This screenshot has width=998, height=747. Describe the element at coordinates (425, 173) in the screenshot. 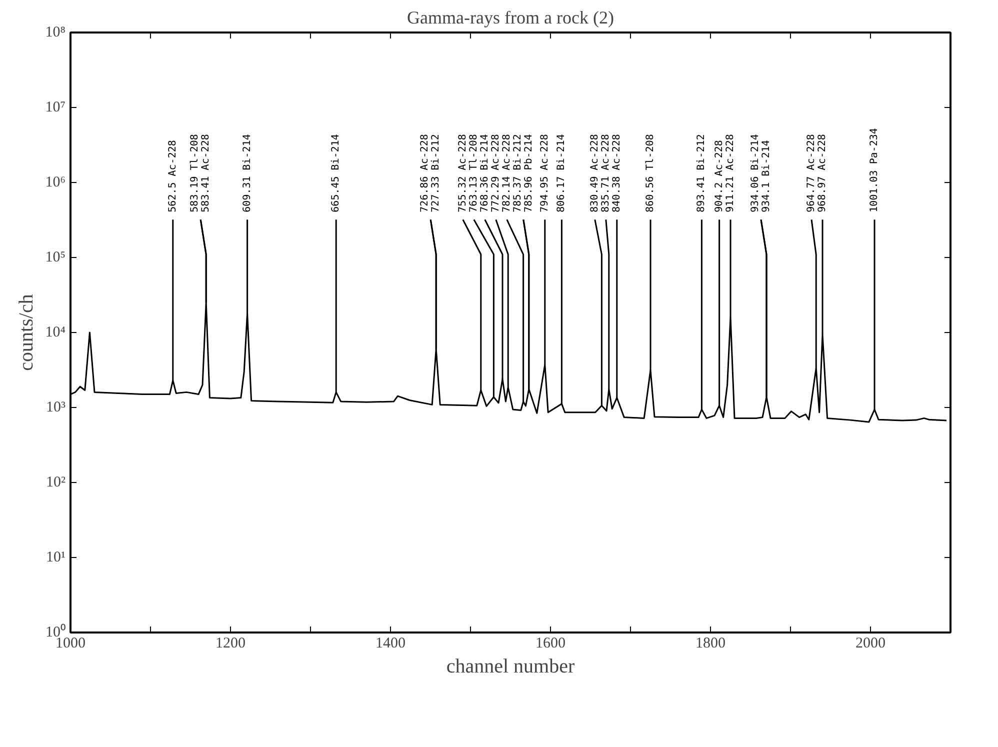

I see `annotation: 726.86 Ac-228` at that location.